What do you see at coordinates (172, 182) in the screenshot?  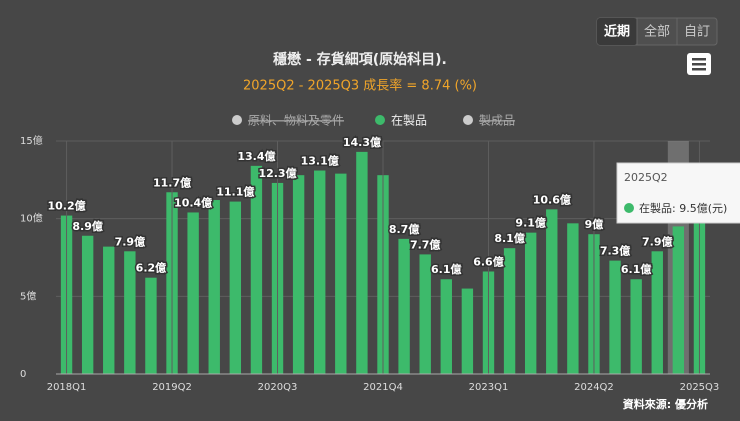 I see `data-label: 11.7億` at bounding box center [172, 182].